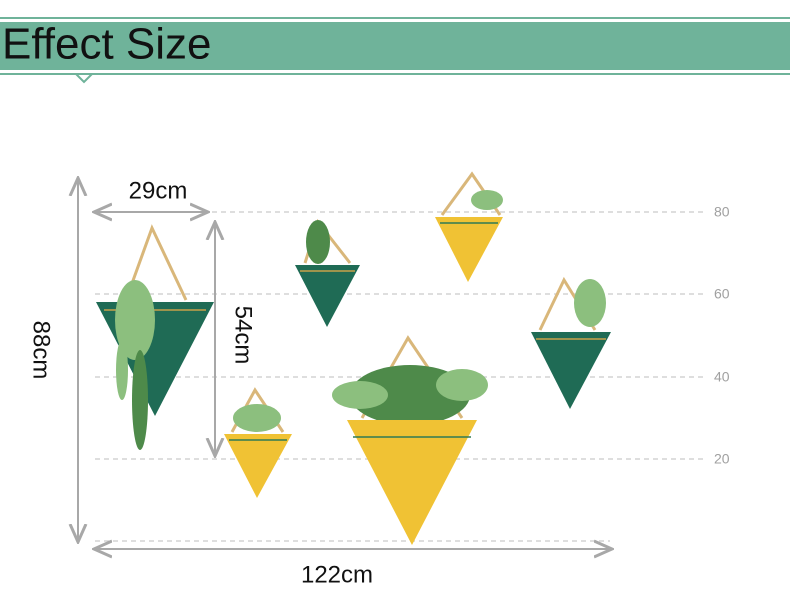 Image resolution: width=790 pixels, height=611 pixels. Describe the element at coordinates (107, 44) in the screenshot. I see `header-title: Effect Size` at that location.